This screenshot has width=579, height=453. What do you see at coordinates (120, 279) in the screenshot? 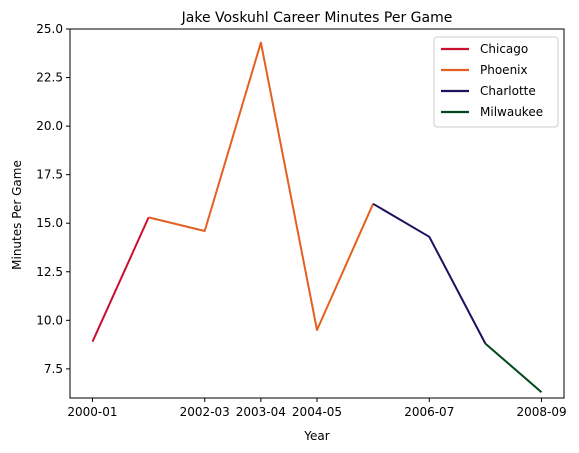
I see `series-line-chicago` at bounding box center [120, 279].